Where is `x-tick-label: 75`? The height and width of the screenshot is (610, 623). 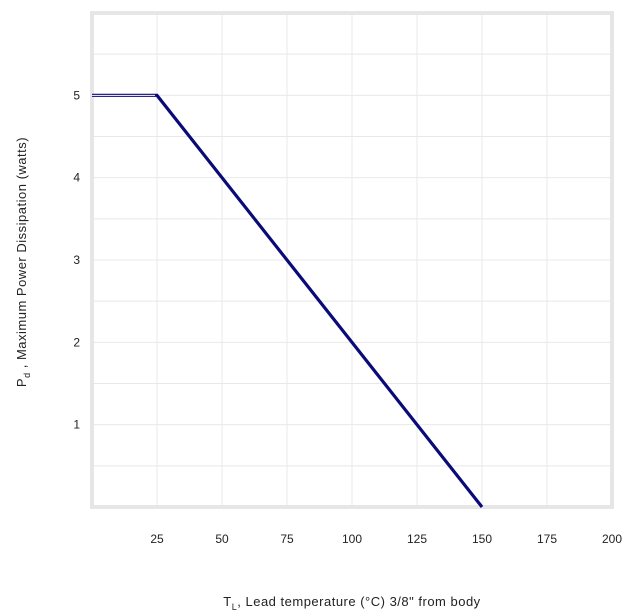
x-tick-label: 75 is located at coordinates (287, 539).